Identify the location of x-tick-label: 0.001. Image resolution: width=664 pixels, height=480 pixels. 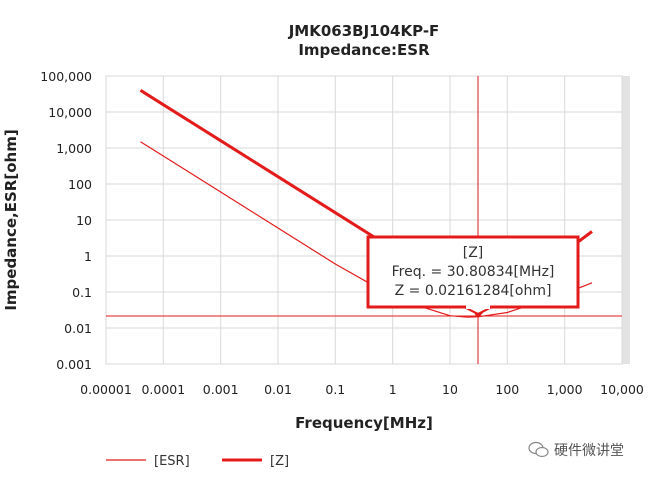
(221, 389).